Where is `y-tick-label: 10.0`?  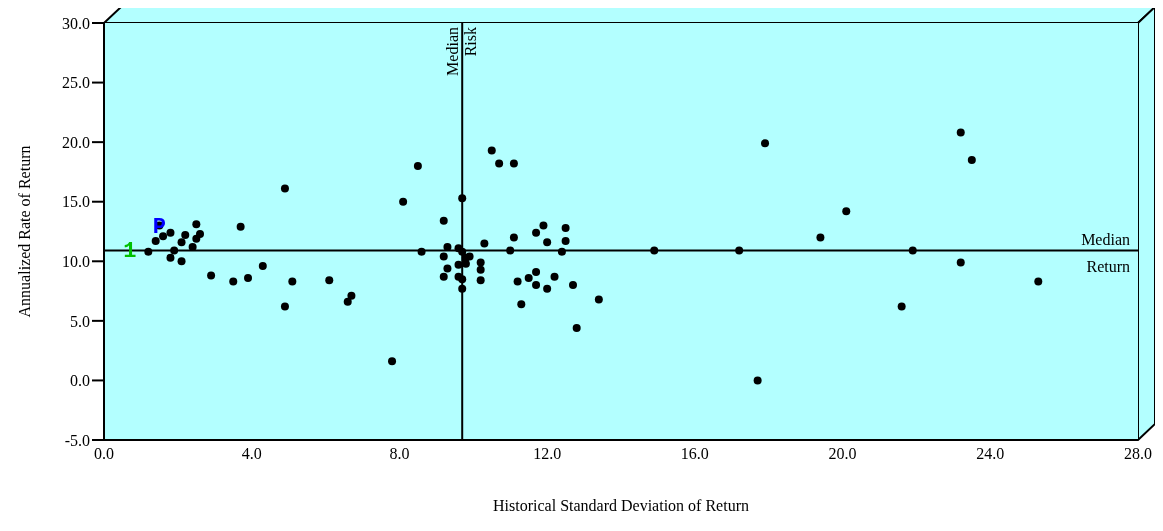 y-tick-label: 10.0 is located at coordinates (76, 261).